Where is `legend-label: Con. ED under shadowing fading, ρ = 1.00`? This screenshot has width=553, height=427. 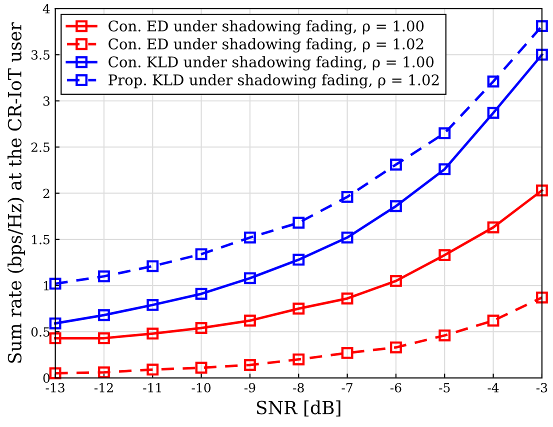 legend-label: Con. ED under shadowing fading, ρ = 1.00 is located at coordinates (266, 27).